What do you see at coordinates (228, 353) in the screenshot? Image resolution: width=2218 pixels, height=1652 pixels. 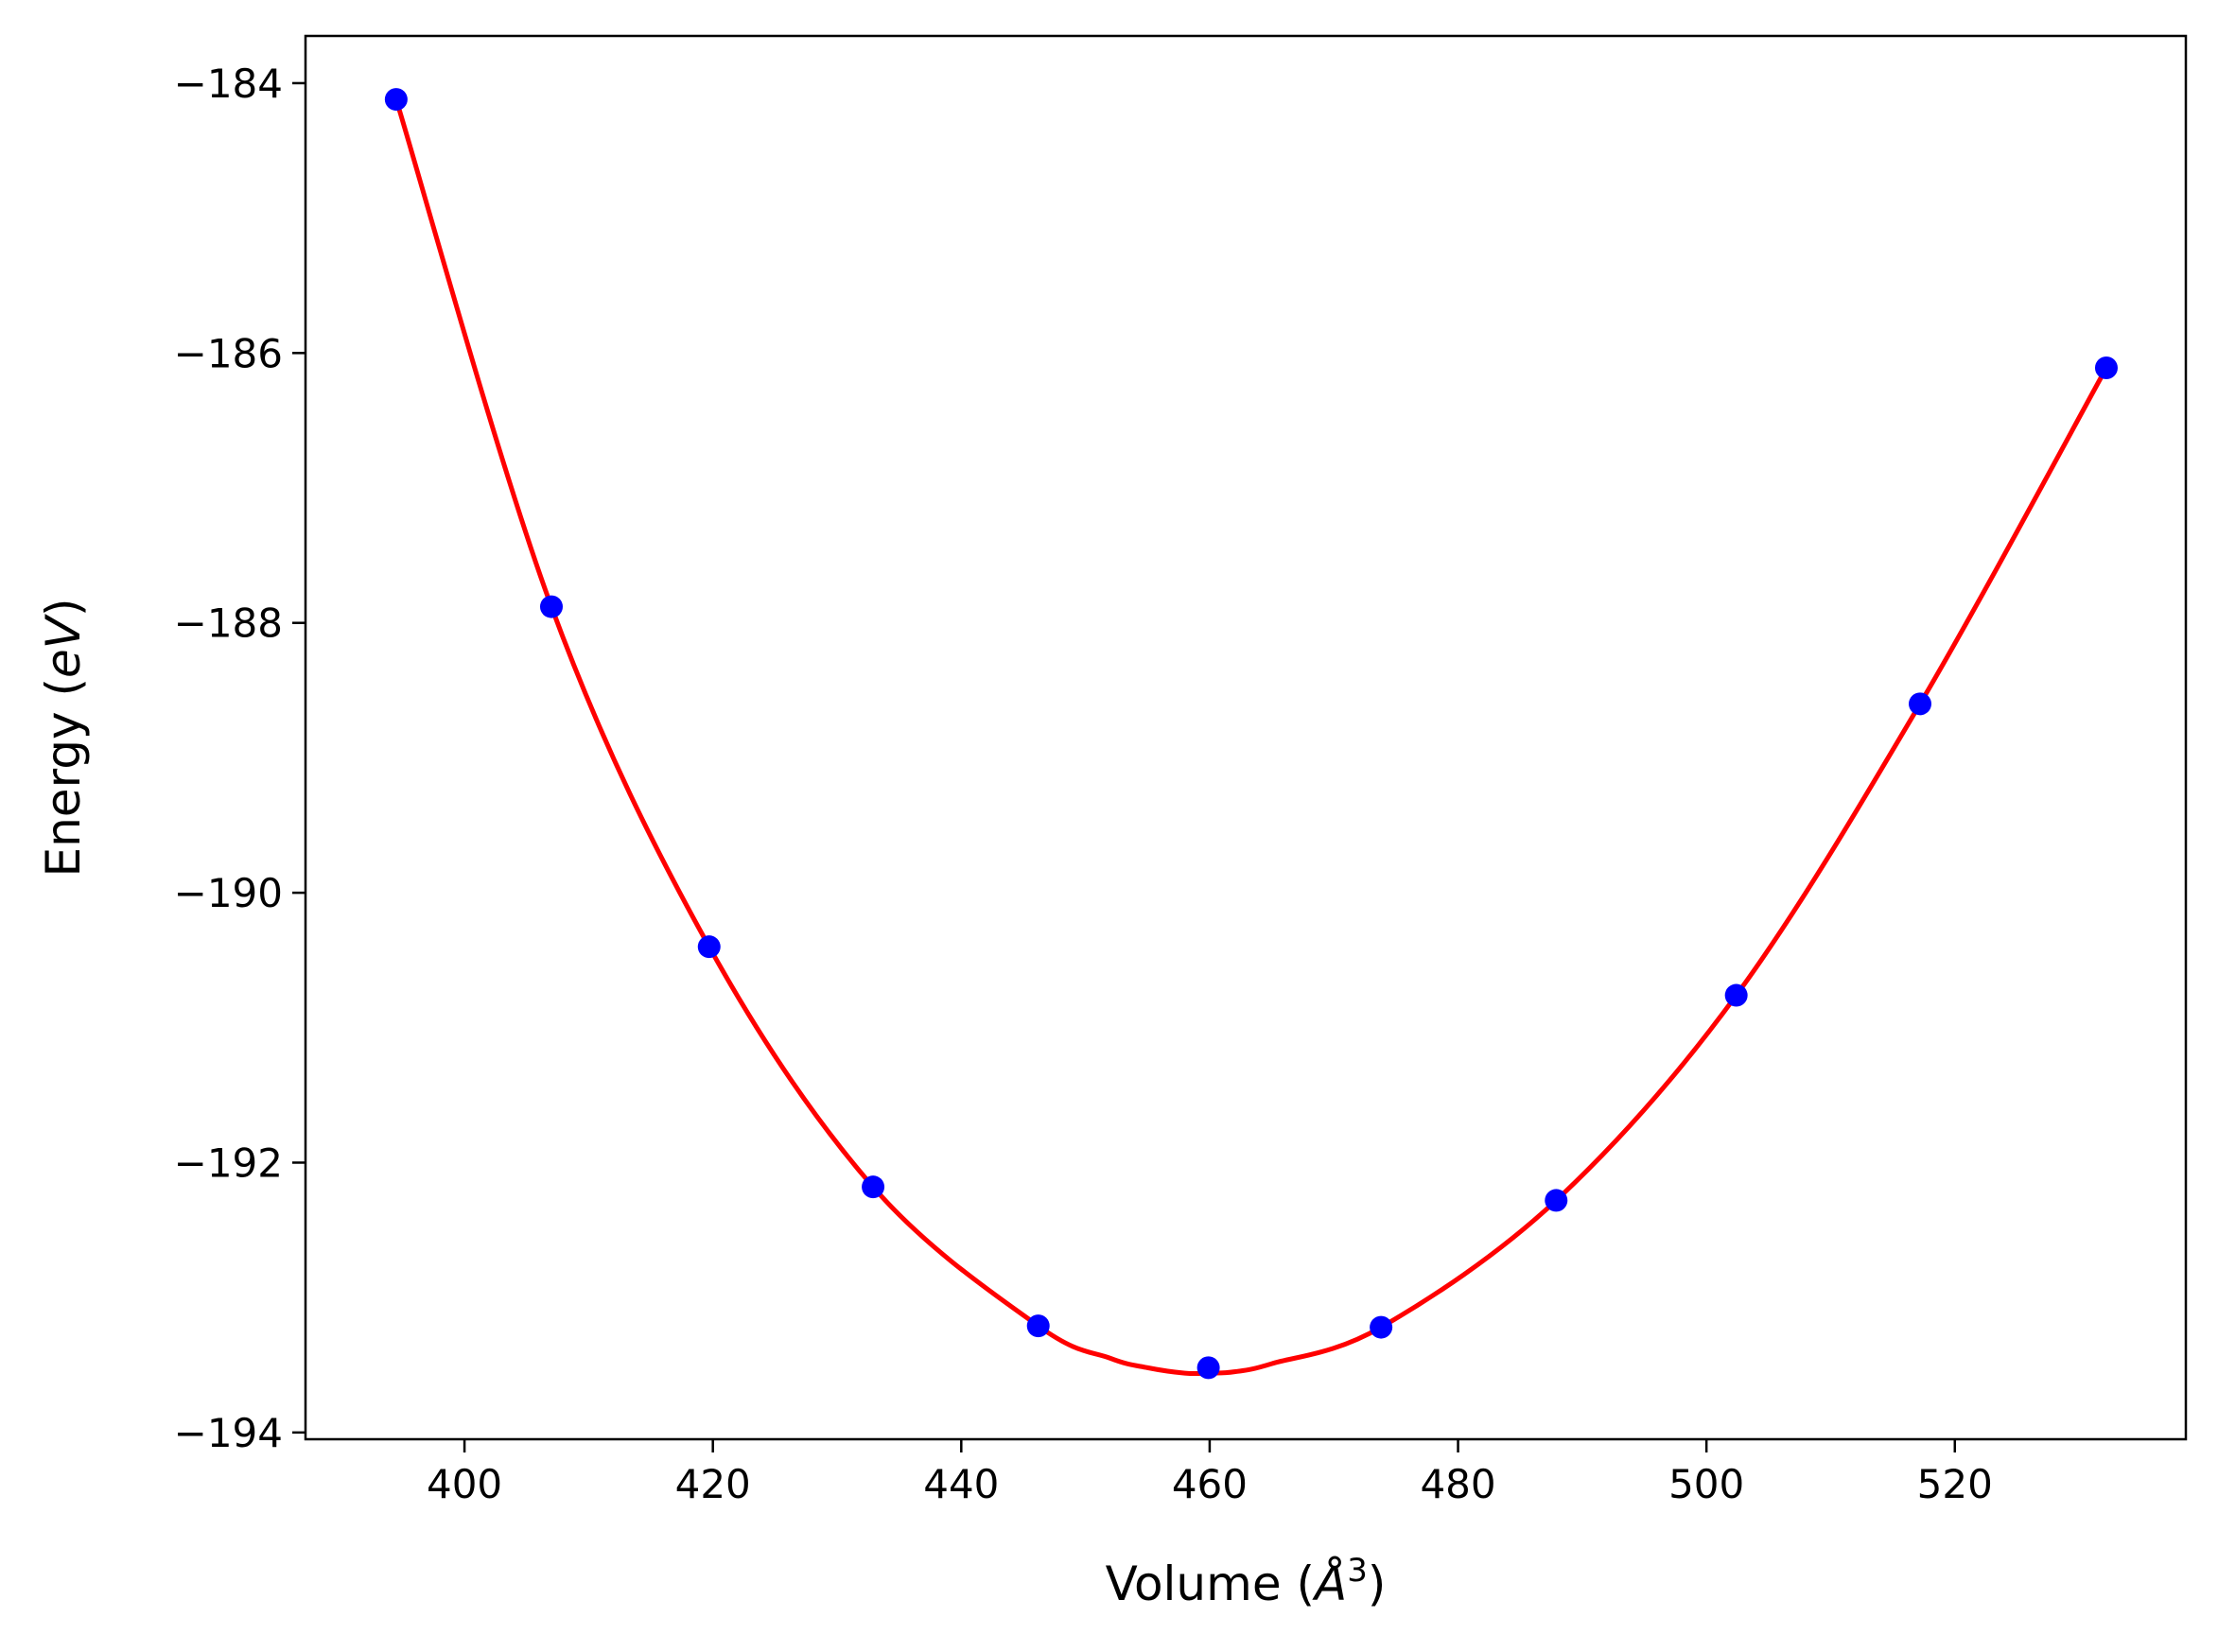 I see `y-tick-label: −186` at bounding box center [228, 353].